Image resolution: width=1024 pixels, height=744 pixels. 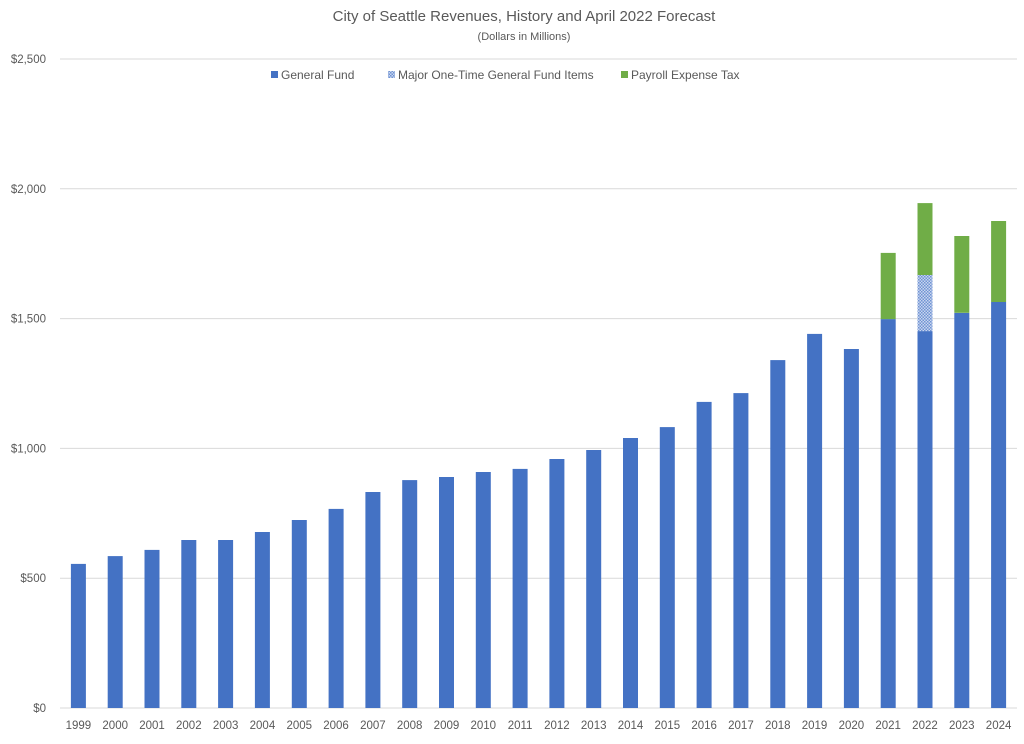 I want to click on legend-swatch-one-time, so click(x=391, y=74).